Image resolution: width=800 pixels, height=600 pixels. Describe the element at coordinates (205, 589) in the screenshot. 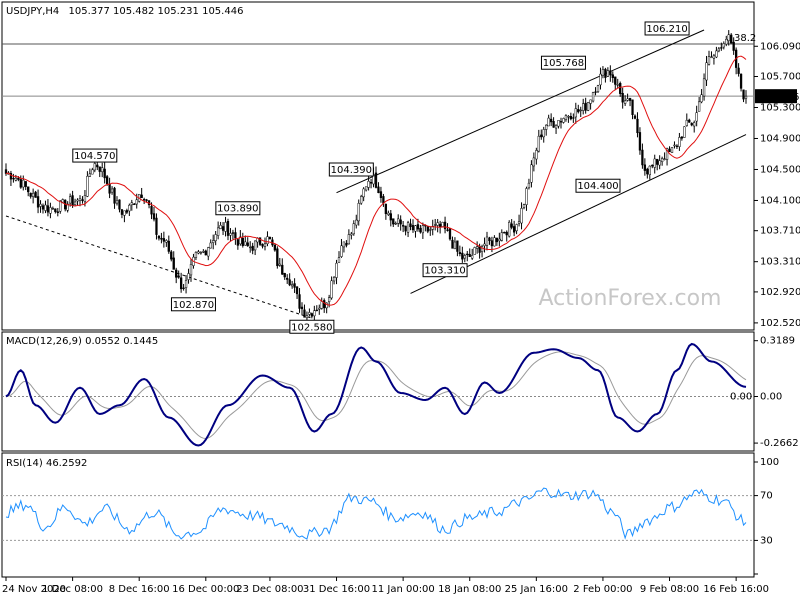

I see `x-tick-label: 16 Dec 00:00` at that location.